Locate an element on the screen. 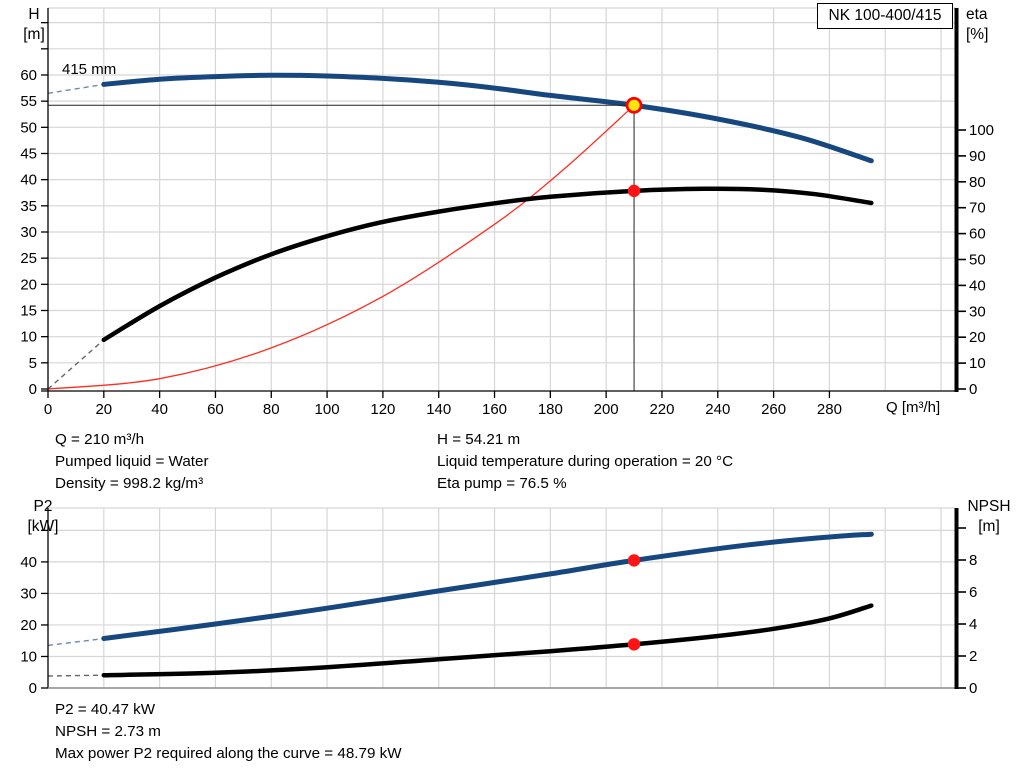  eta-curve-dashed-extension is located at coordinates (76, 364).